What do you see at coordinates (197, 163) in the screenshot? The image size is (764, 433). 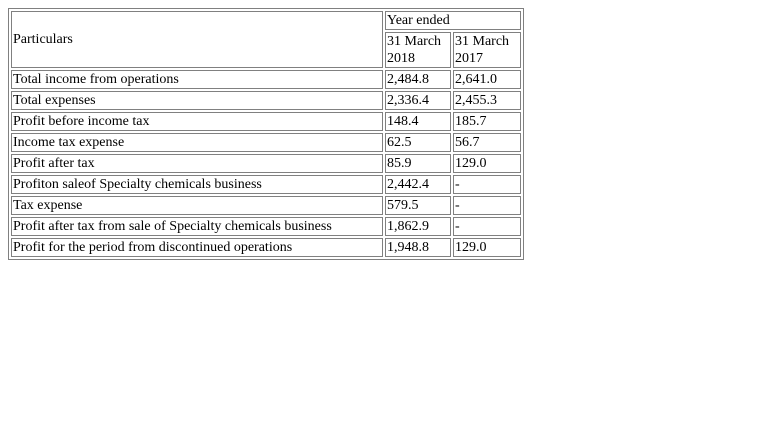 I see `row-label: Profit after tax` at bounding box center [197, 163].